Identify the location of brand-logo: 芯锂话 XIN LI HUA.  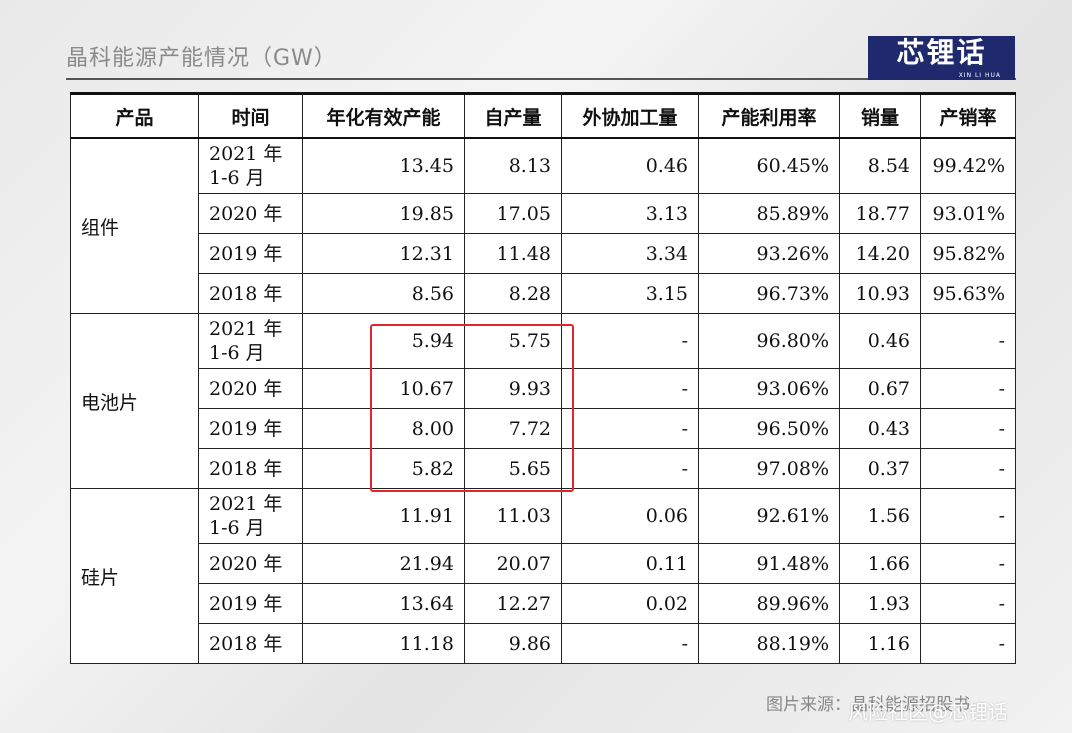
(941, 58).